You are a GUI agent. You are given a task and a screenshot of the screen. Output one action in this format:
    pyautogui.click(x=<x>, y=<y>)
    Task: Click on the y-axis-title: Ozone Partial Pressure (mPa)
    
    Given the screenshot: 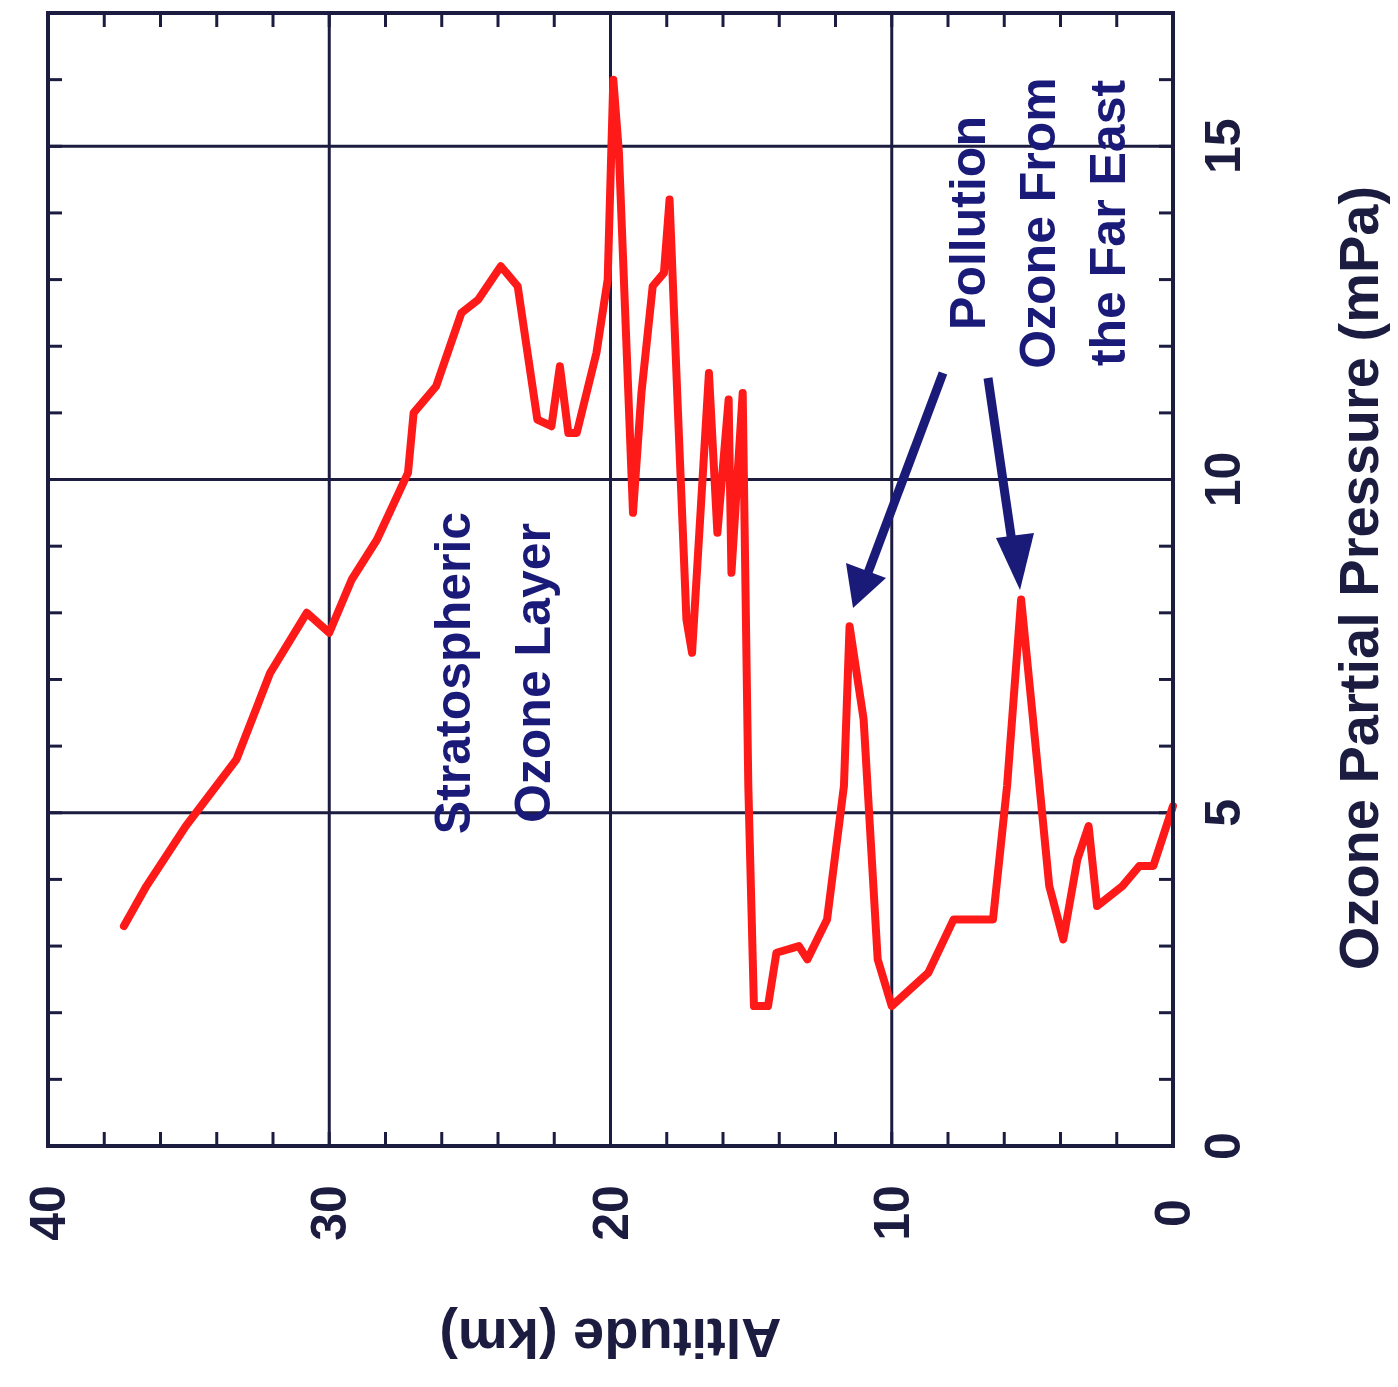 What is the action you would take?
    pyautogui.click(x=1358, y=578)
    